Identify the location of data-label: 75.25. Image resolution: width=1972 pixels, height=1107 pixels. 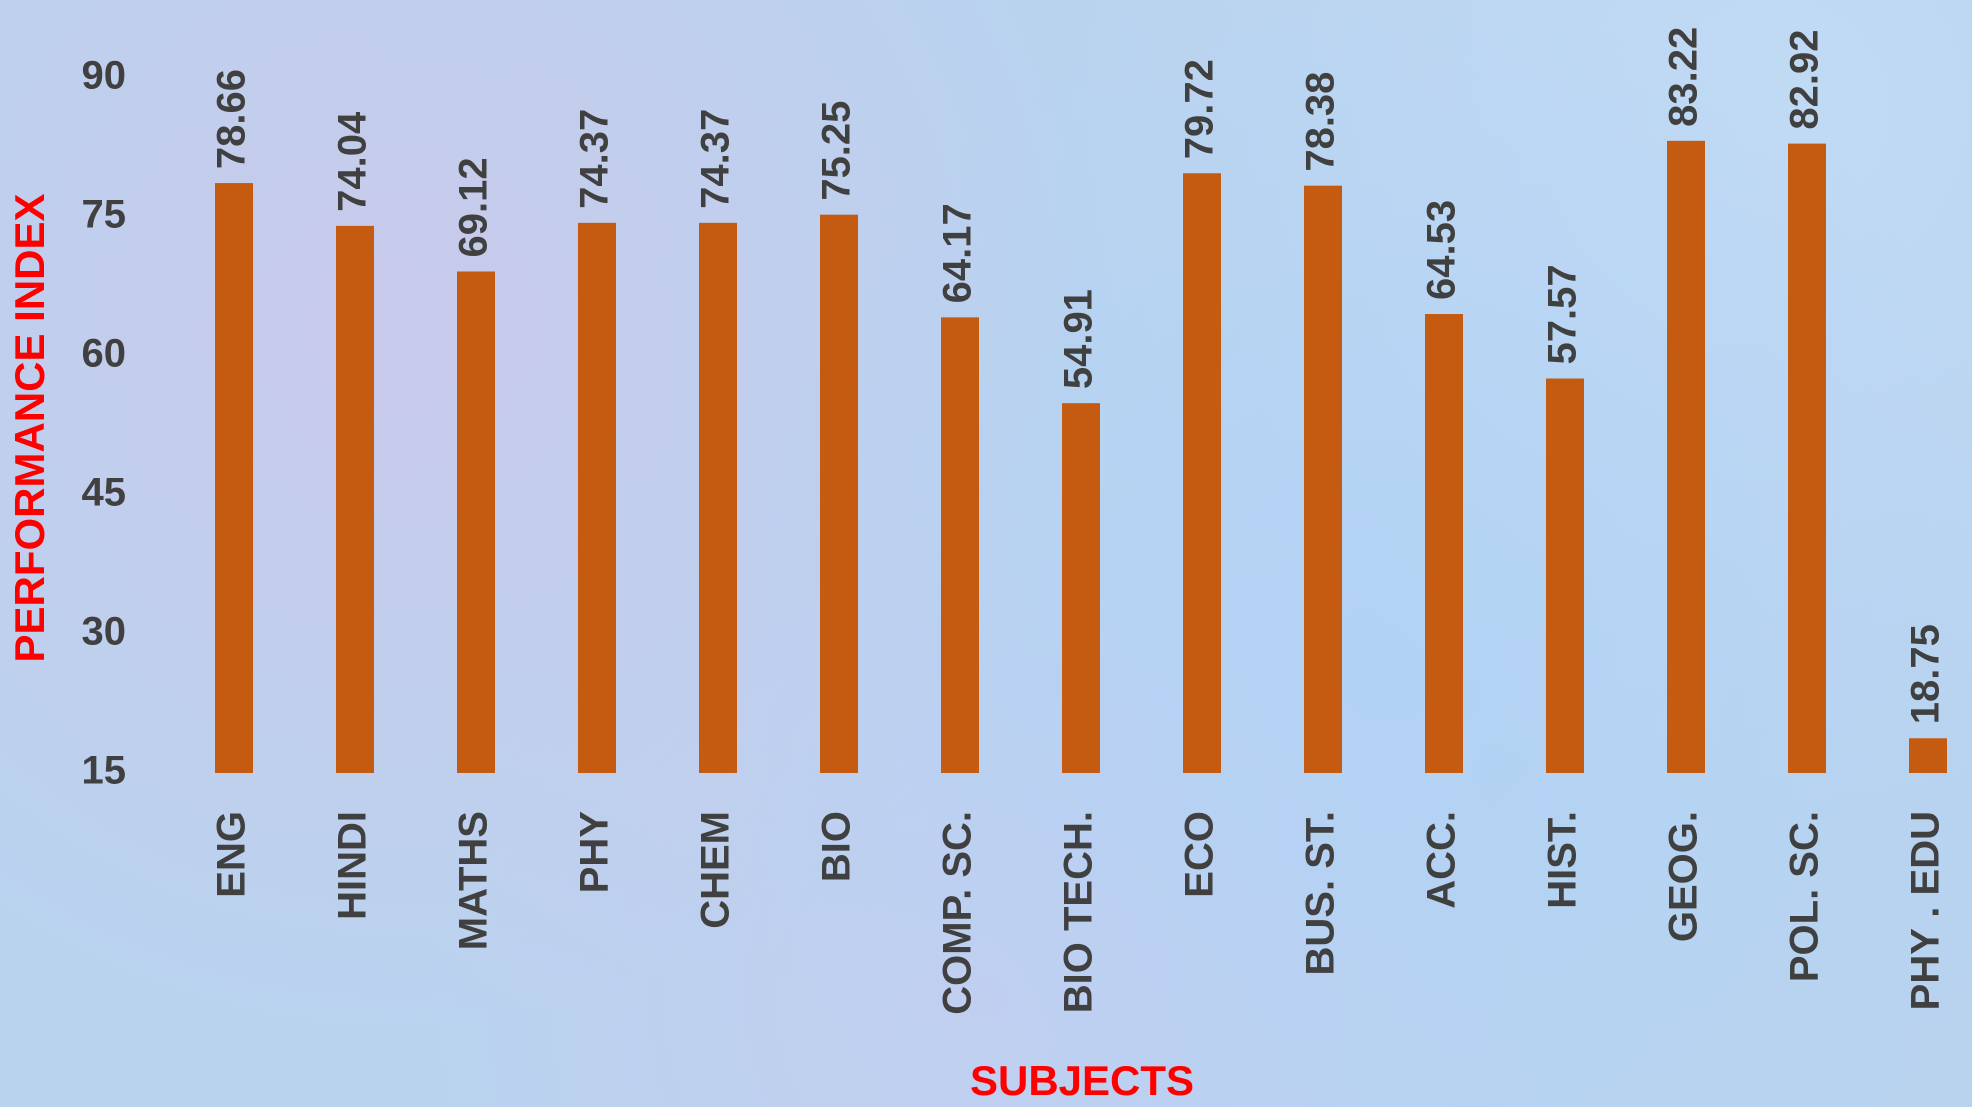
(837, 151).